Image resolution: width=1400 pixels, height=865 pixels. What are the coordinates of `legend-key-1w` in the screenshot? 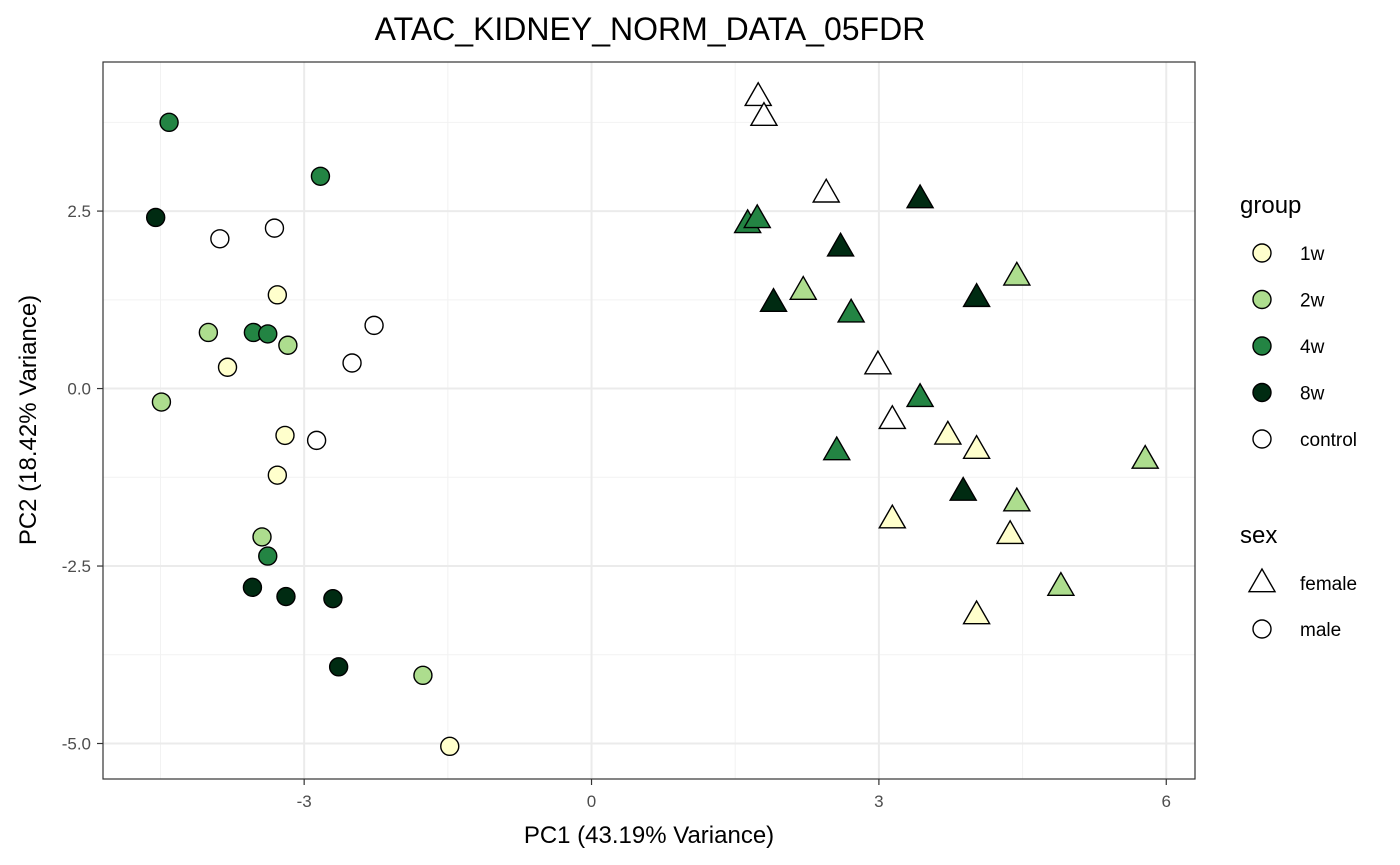 It's located at (1262, 253).